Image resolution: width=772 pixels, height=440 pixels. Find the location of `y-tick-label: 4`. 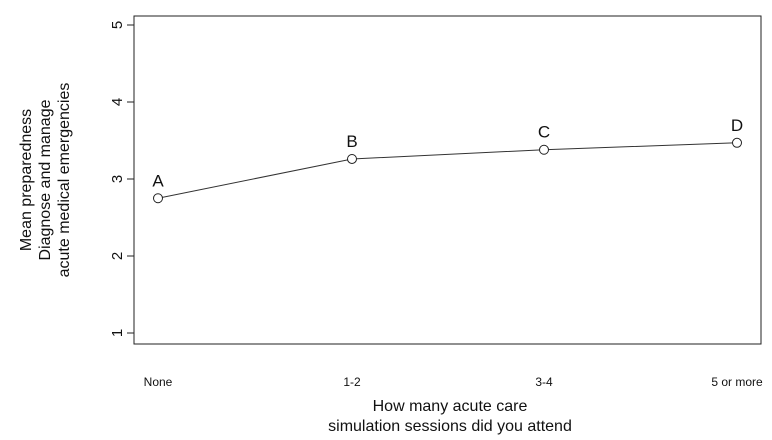

y-tick-label: 4 is located at coordinates (117, 102).